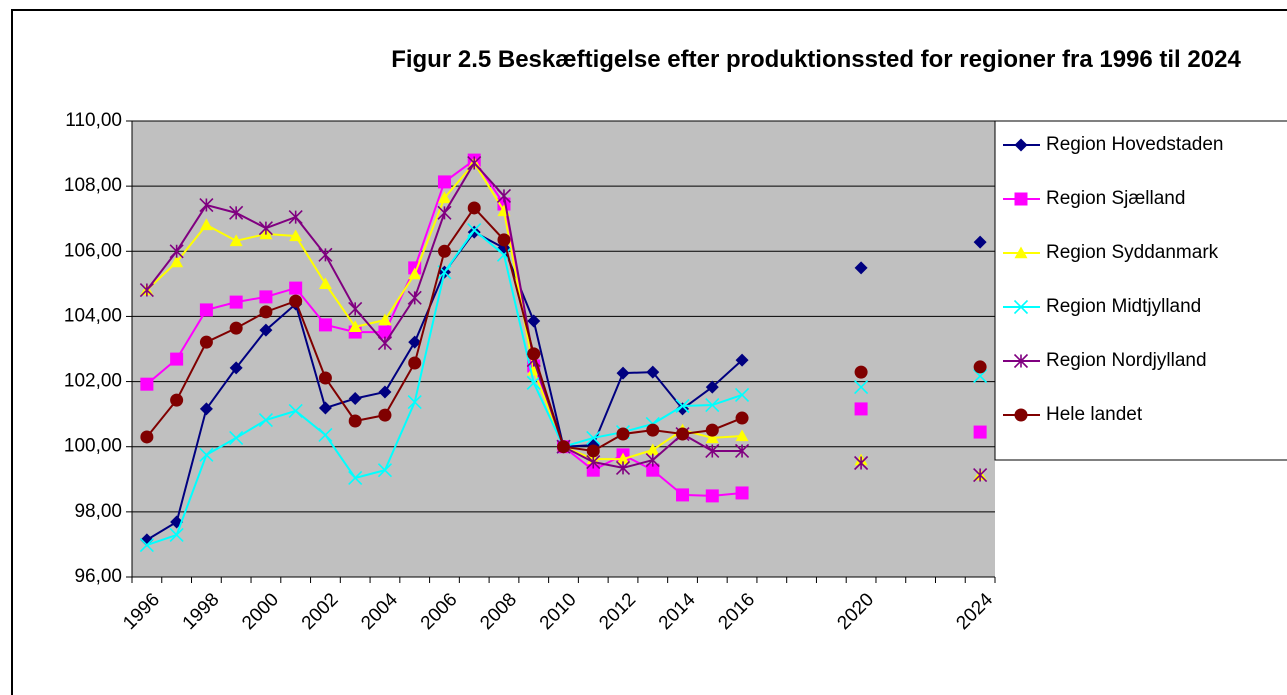  I want to click on y-tick-label: 102,00, so click(93, 381).